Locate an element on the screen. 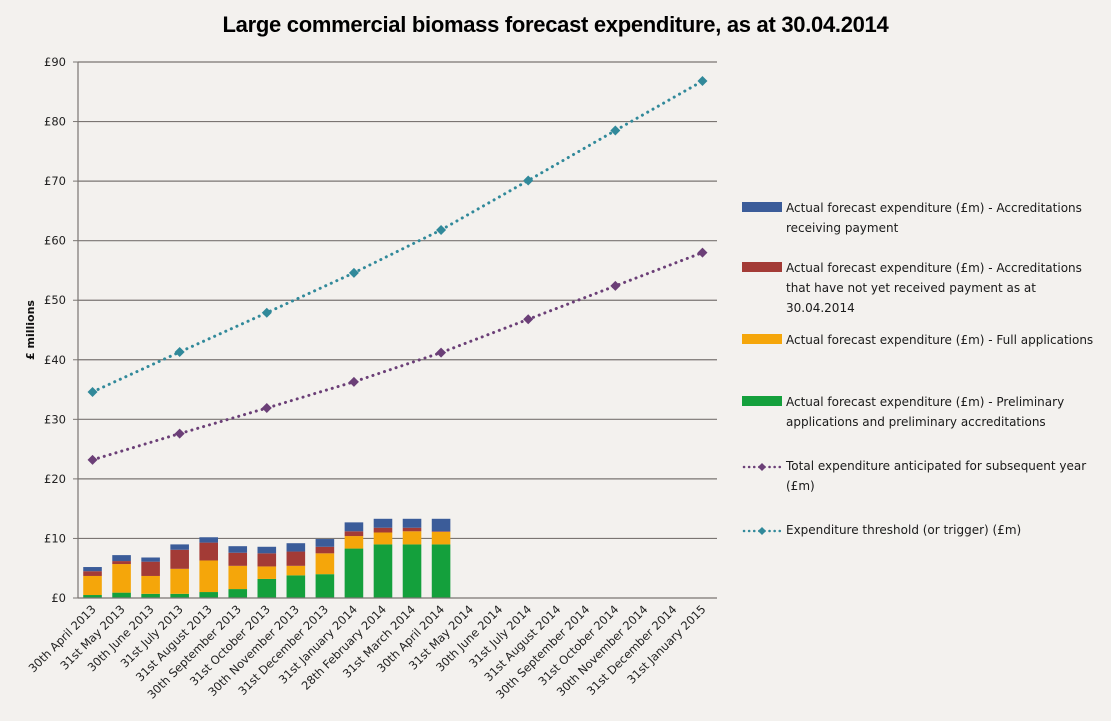 The width and height of the screenshot is (1111, 721). y-tick-label: £10 is located at coordinates (55, 538).